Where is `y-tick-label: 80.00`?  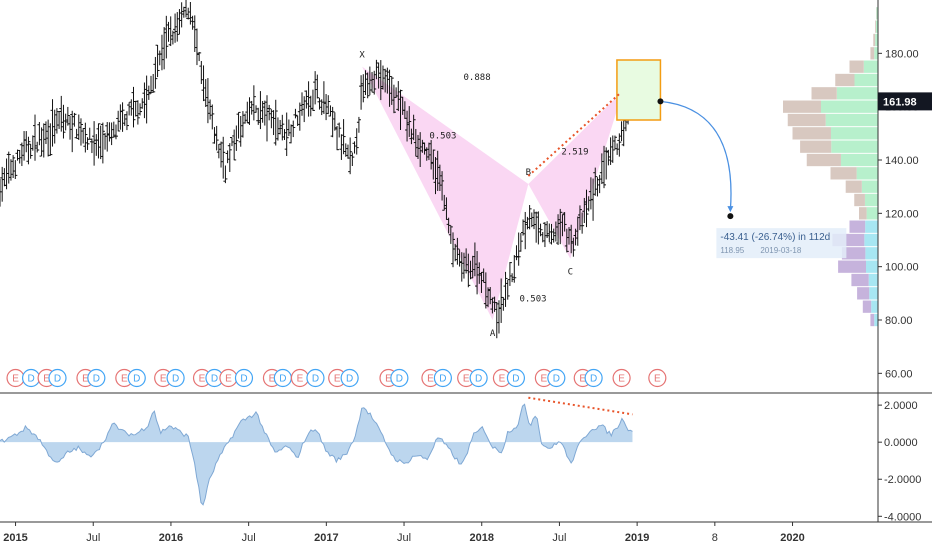 y-tick-label: 80.00 is located at coordinates (899, 321).